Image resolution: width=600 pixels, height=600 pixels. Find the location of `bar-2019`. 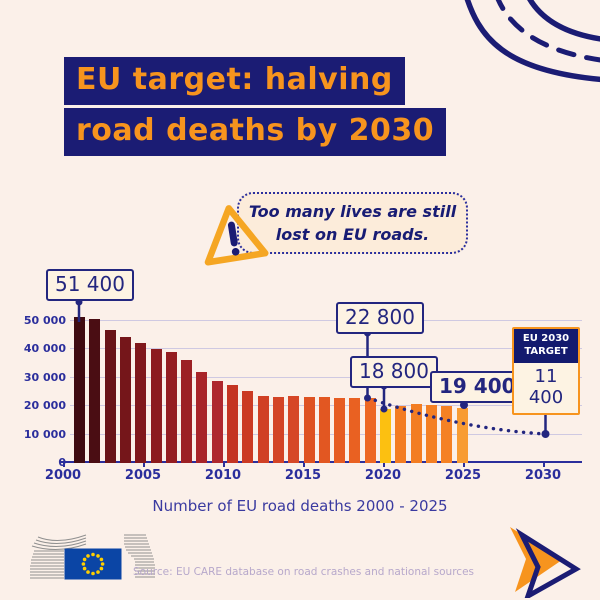

bar-2019 is located at coordinates (370, 430).